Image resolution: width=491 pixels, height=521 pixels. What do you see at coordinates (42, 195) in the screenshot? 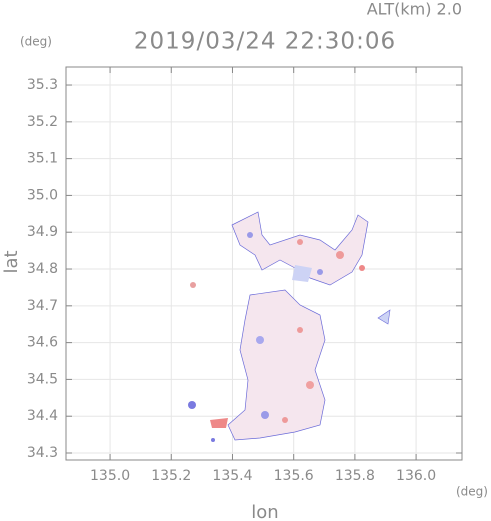
I see `y-tick-label: 35.0` at bounding box center [42, 195].